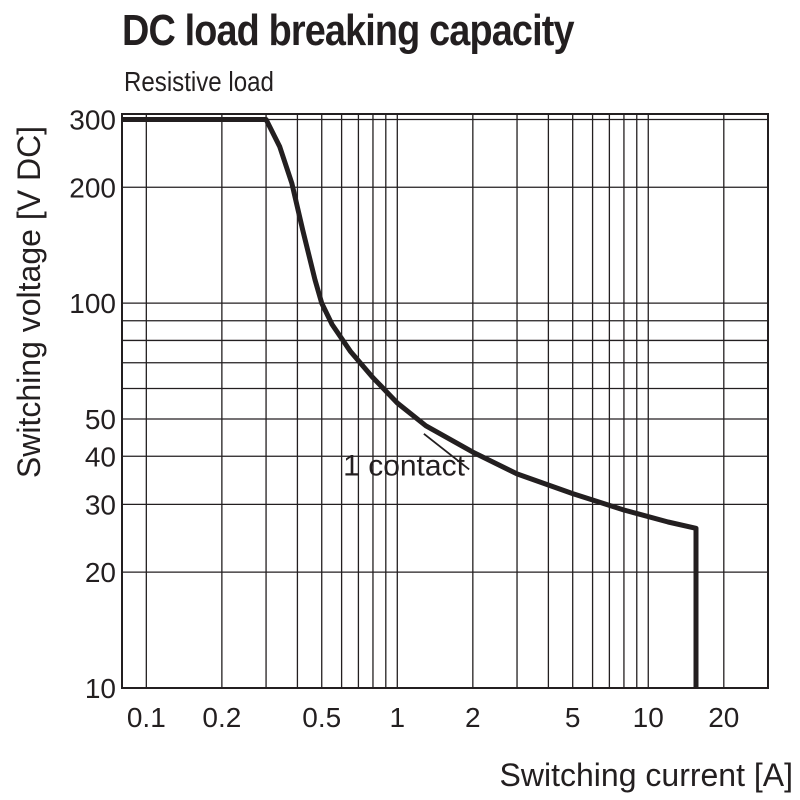 The image size is (800, 800). Describe the element at coordinates (723, 717) in the screenshot. I see `x-tick-label: 20` at that location.